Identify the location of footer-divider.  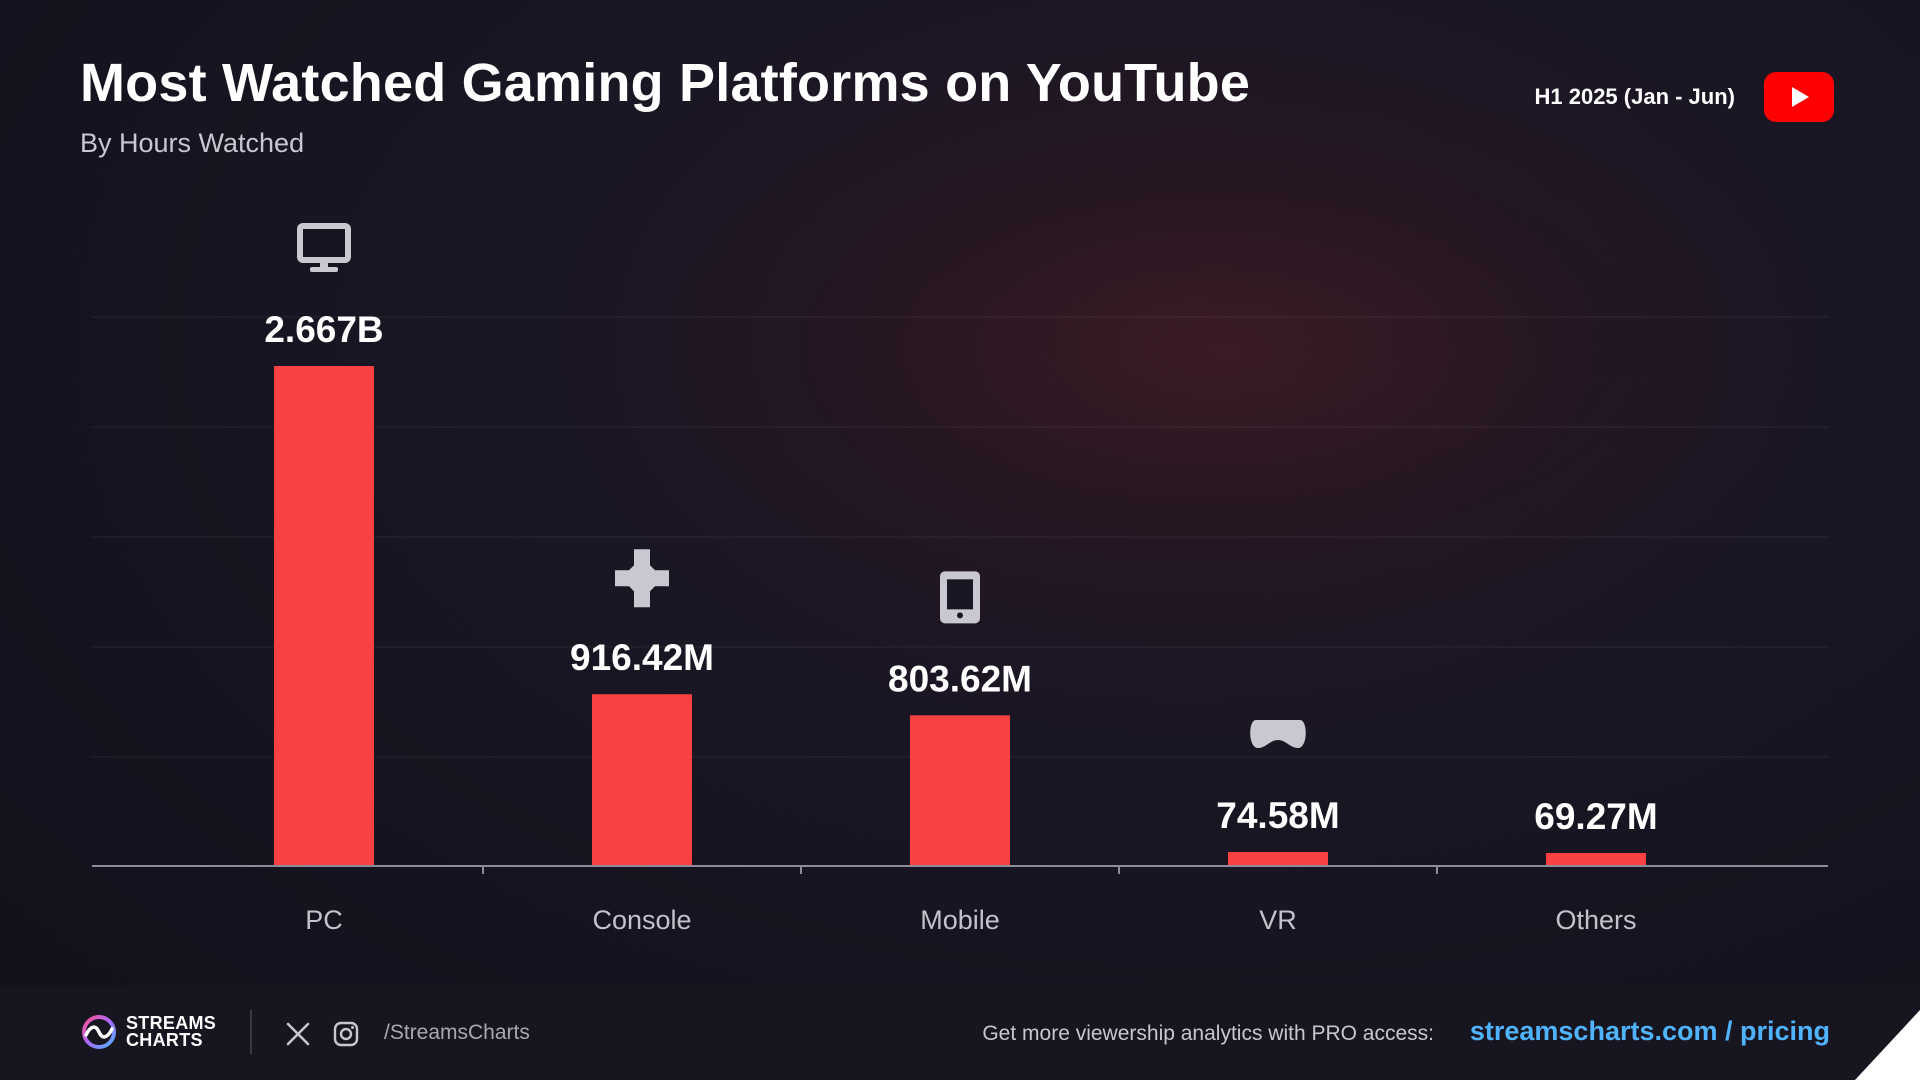
(251, 1032).